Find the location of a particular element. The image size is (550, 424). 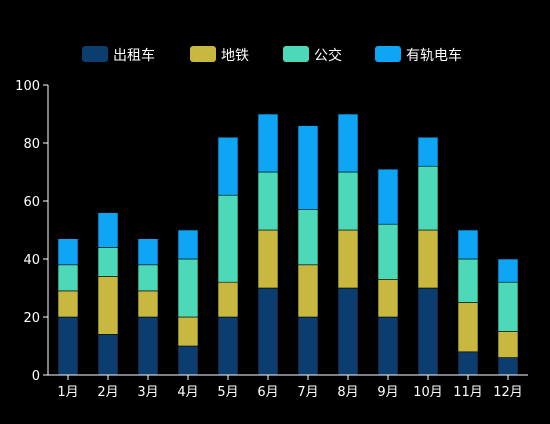

x-tick-label-7: 8月 is located at coordinates (347, 392).